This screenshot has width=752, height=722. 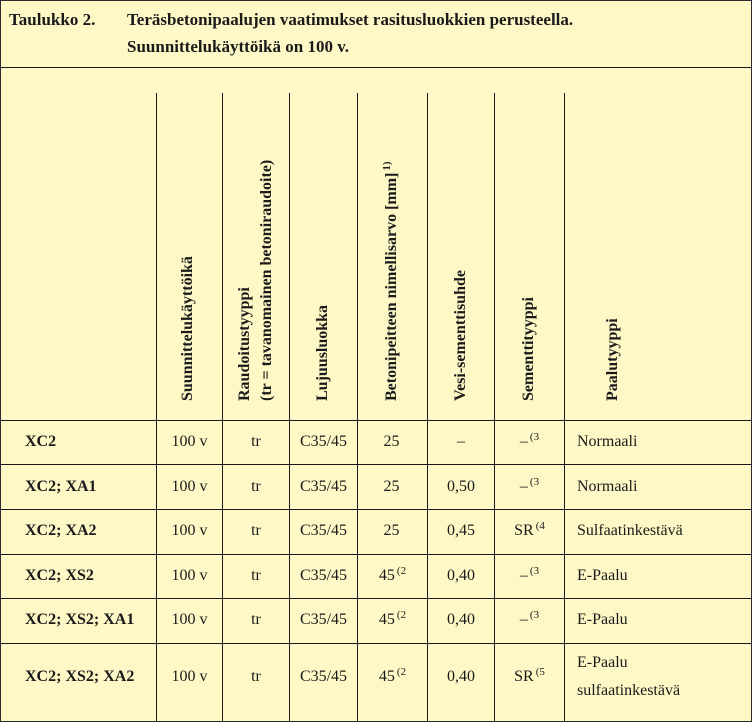 I want to click on table-cell-cement: SR (5, so click(x=529, y=675).